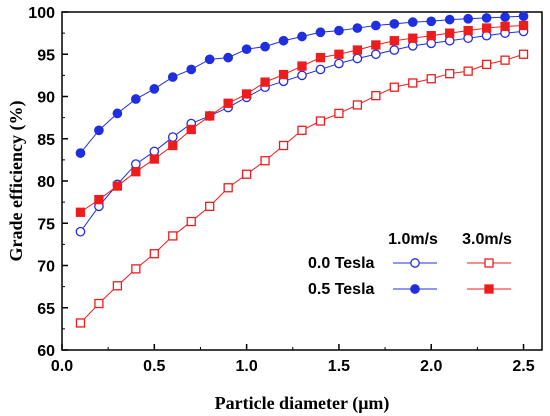 The image size is (550, 416). I want to click on y-tick-label: 80, so click(46, 182).